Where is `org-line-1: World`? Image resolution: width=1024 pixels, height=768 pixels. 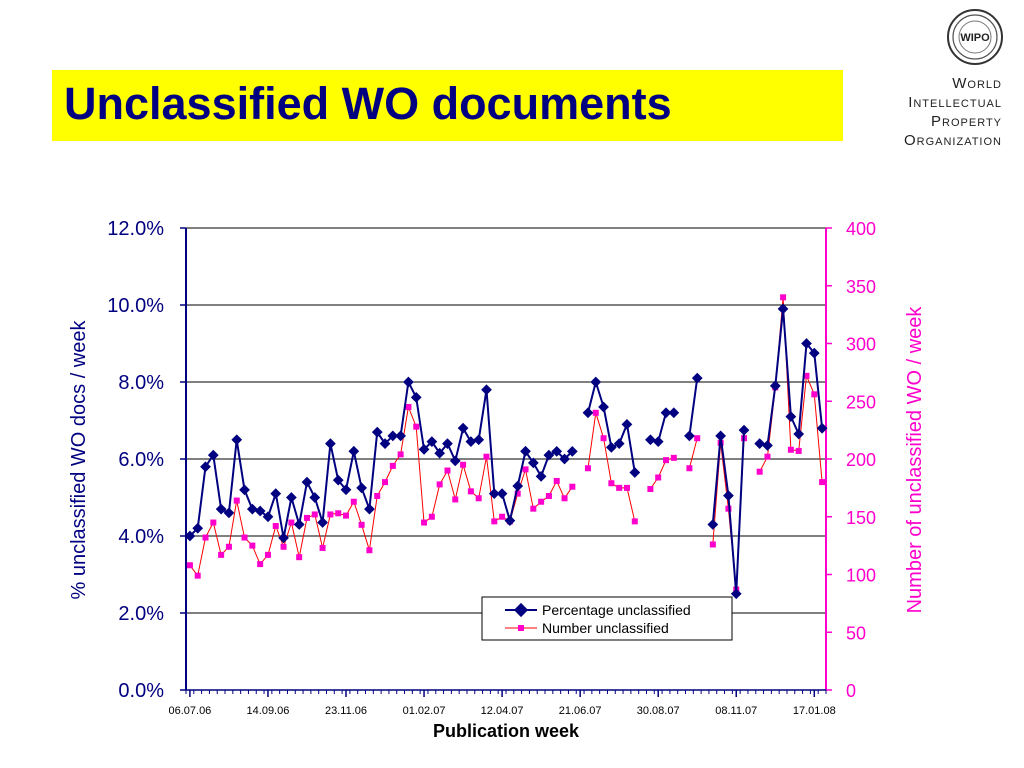
org-line-1: World is located at coordinates (977, 83).